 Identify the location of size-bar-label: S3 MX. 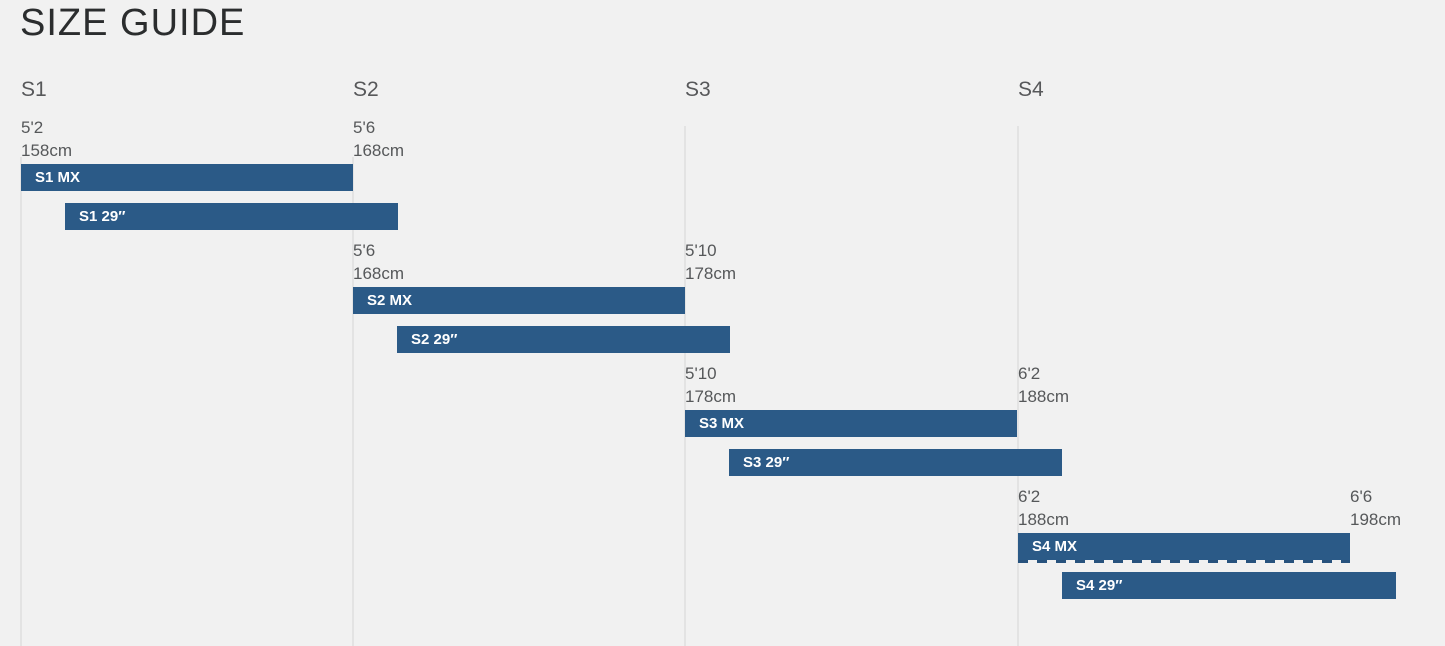
(722, 423).